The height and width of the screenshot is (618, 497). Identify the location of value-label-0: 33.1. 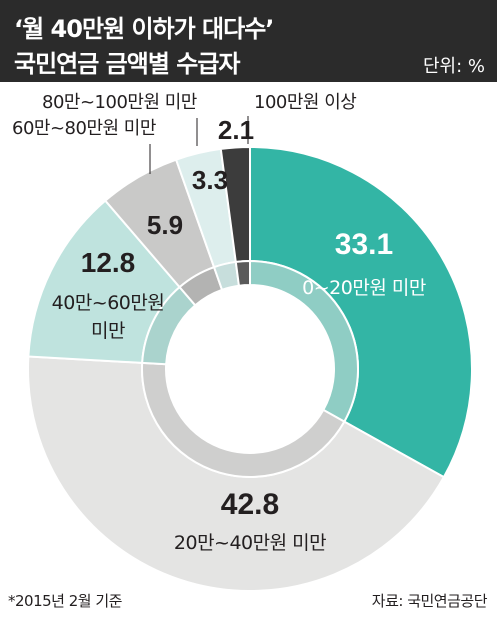
(364, 244).